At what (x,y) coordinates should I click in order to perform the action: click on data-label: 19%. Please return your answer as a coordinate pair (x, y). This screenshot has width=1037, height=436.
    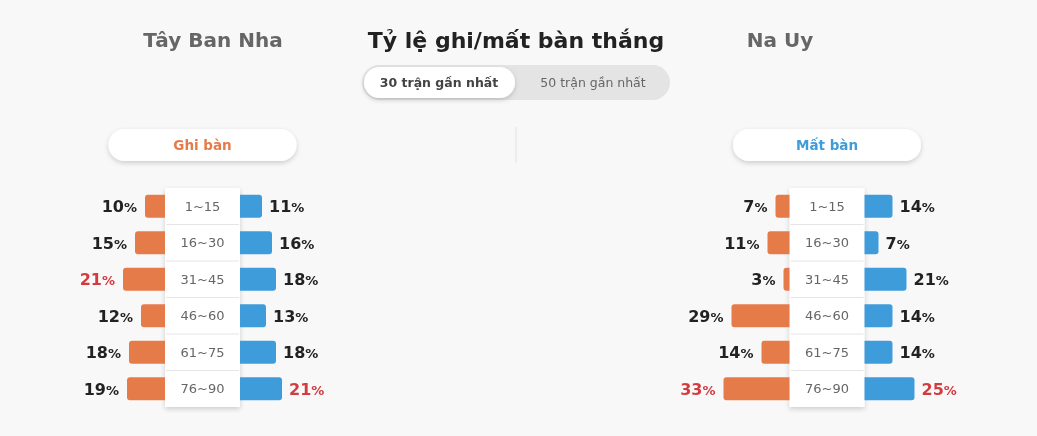
    Looking at the image, I should click on (101, 389).